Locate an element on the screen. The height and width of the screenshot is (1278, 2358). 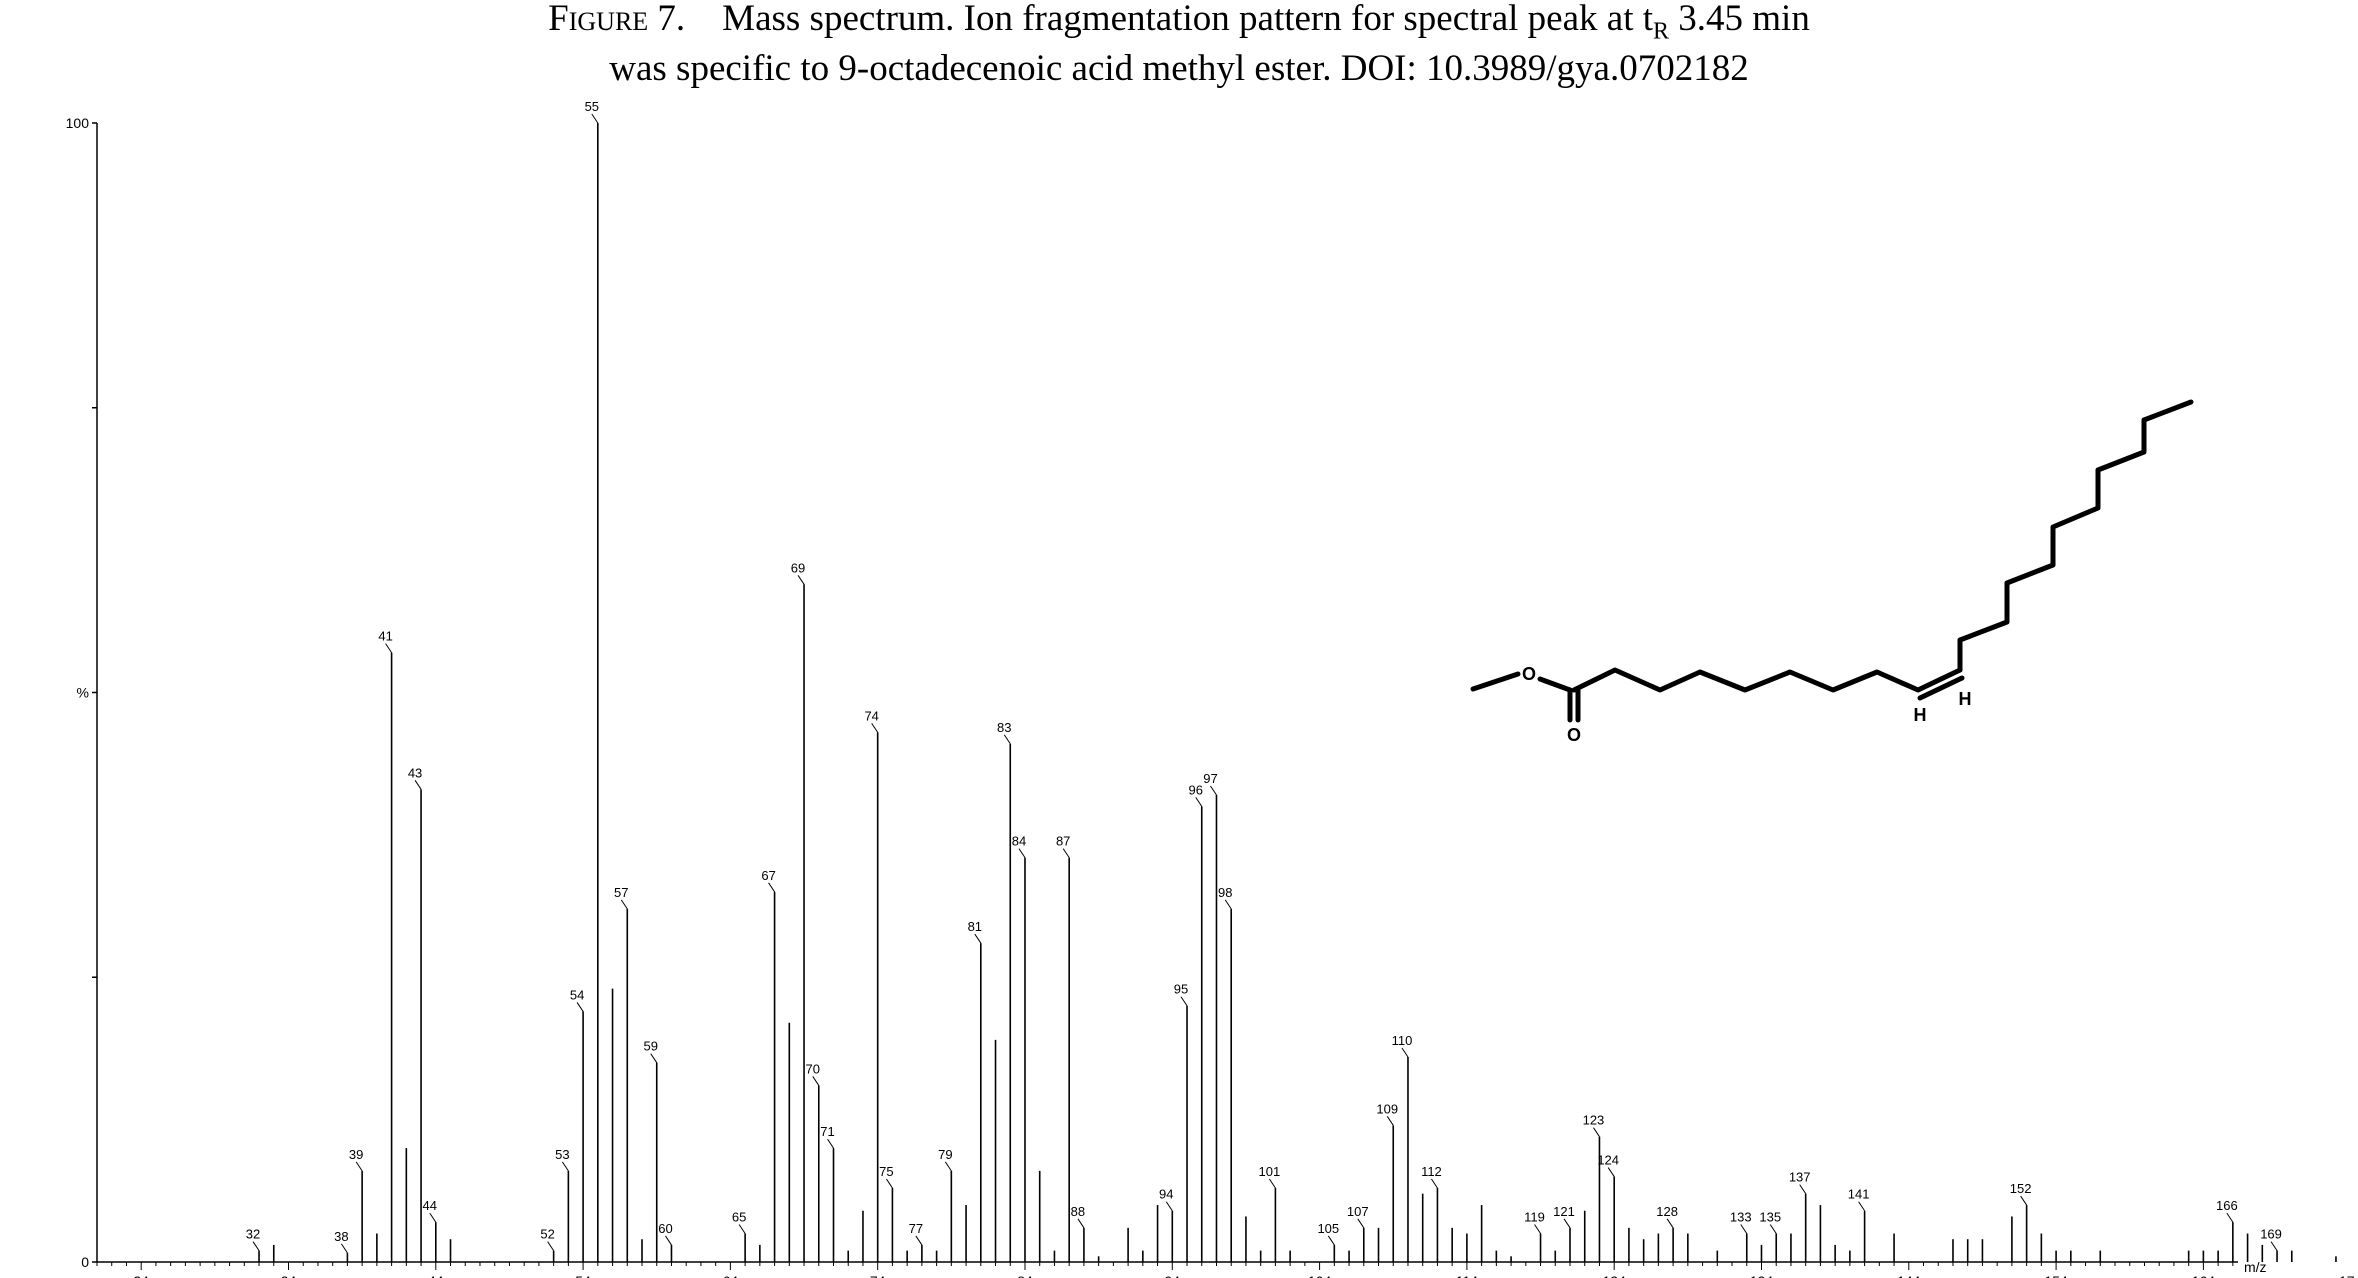
caption-subscript: R is located at coordinates (1661, 31).